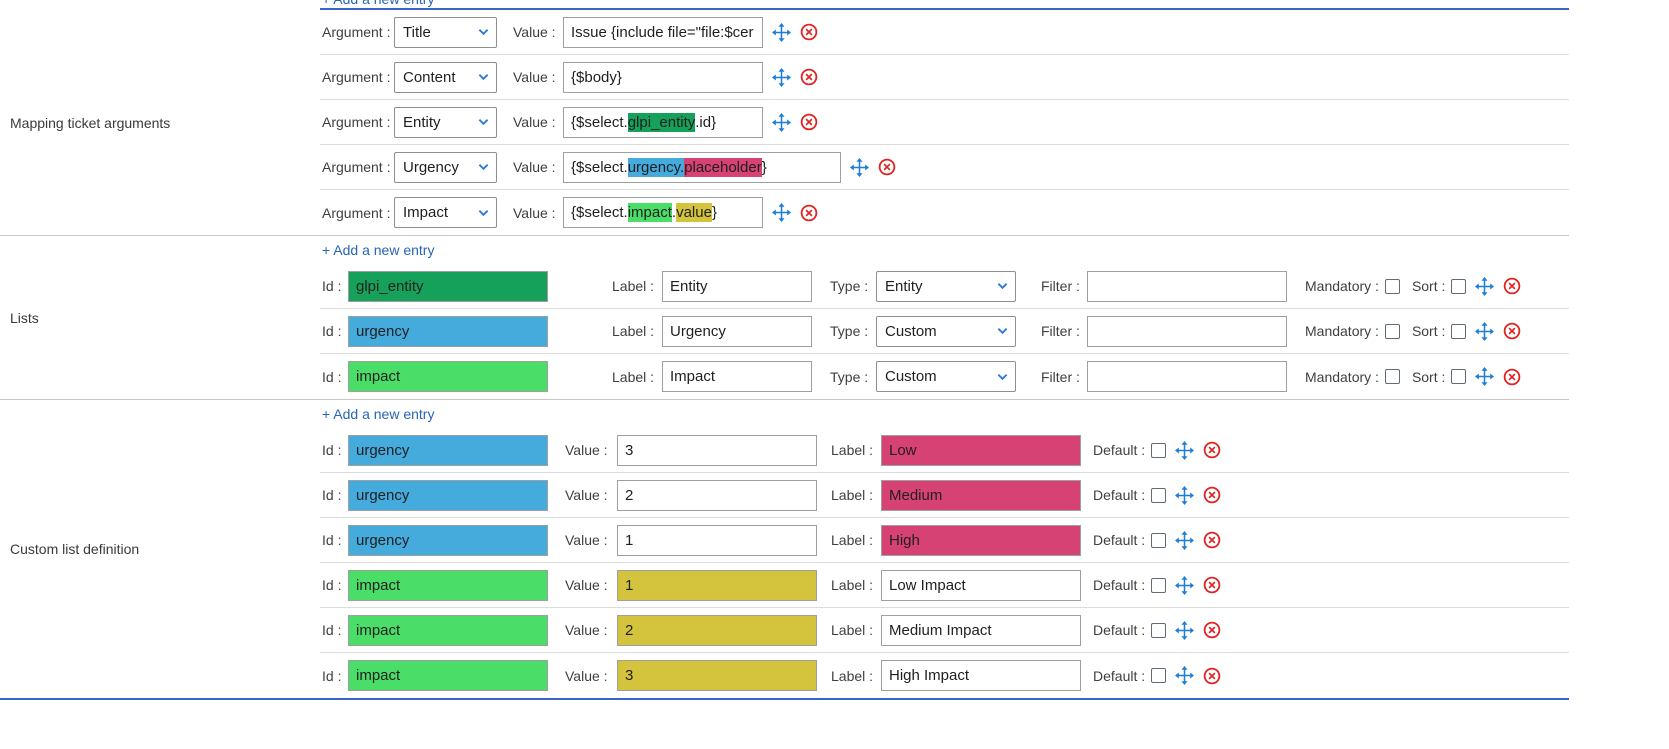 The height and width of the screenshot is (749, 1669). I want to click on argument-select: Entity, so click(445, 122).